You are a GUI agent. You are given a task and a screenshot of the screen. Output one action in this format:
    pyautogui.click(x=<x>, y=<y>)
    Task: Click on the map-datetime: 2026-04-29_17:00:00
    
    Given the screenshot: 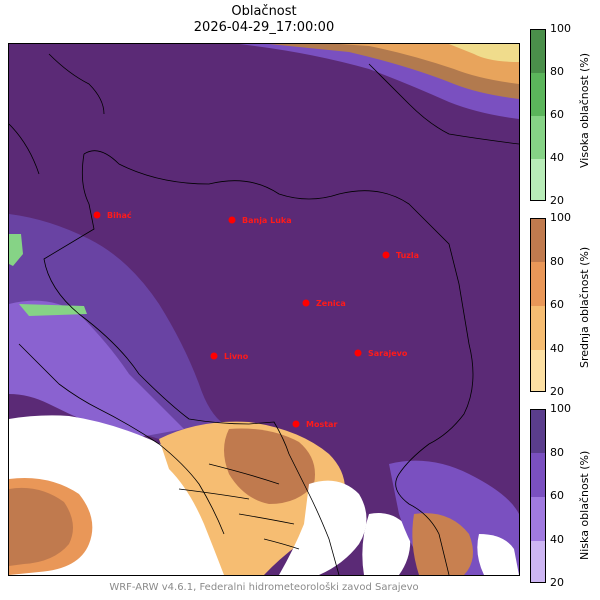 What is the action you would take?
    pyautogui.click(x=264, y=27)
    